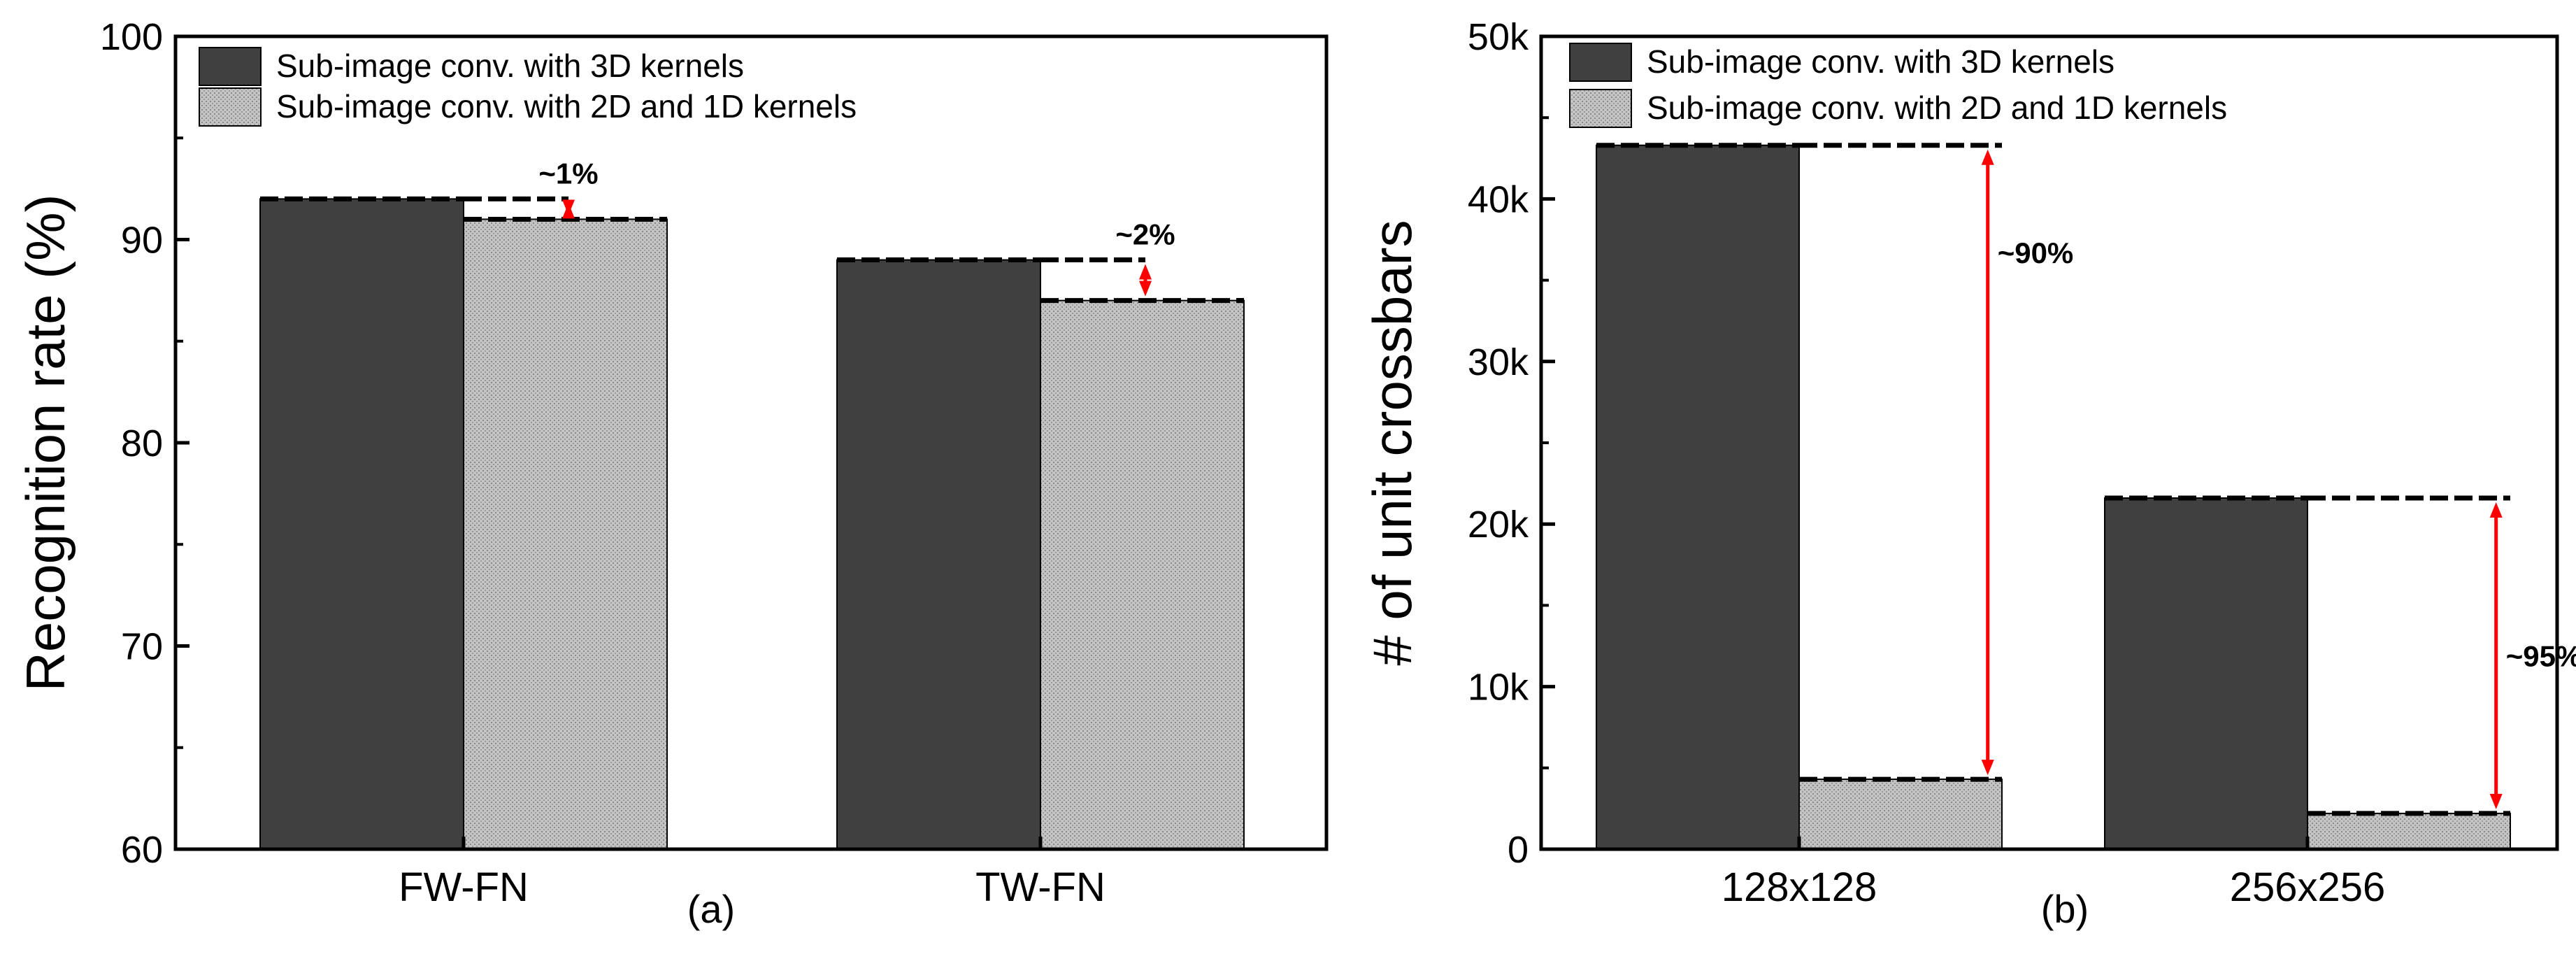 This screenshot has width=2576, height=959. What do you see at coordinates (2308, 887) in the screenshot?
I see `panel-b-category-label-256x256: 256x256` at bounding box center [2308, 887].